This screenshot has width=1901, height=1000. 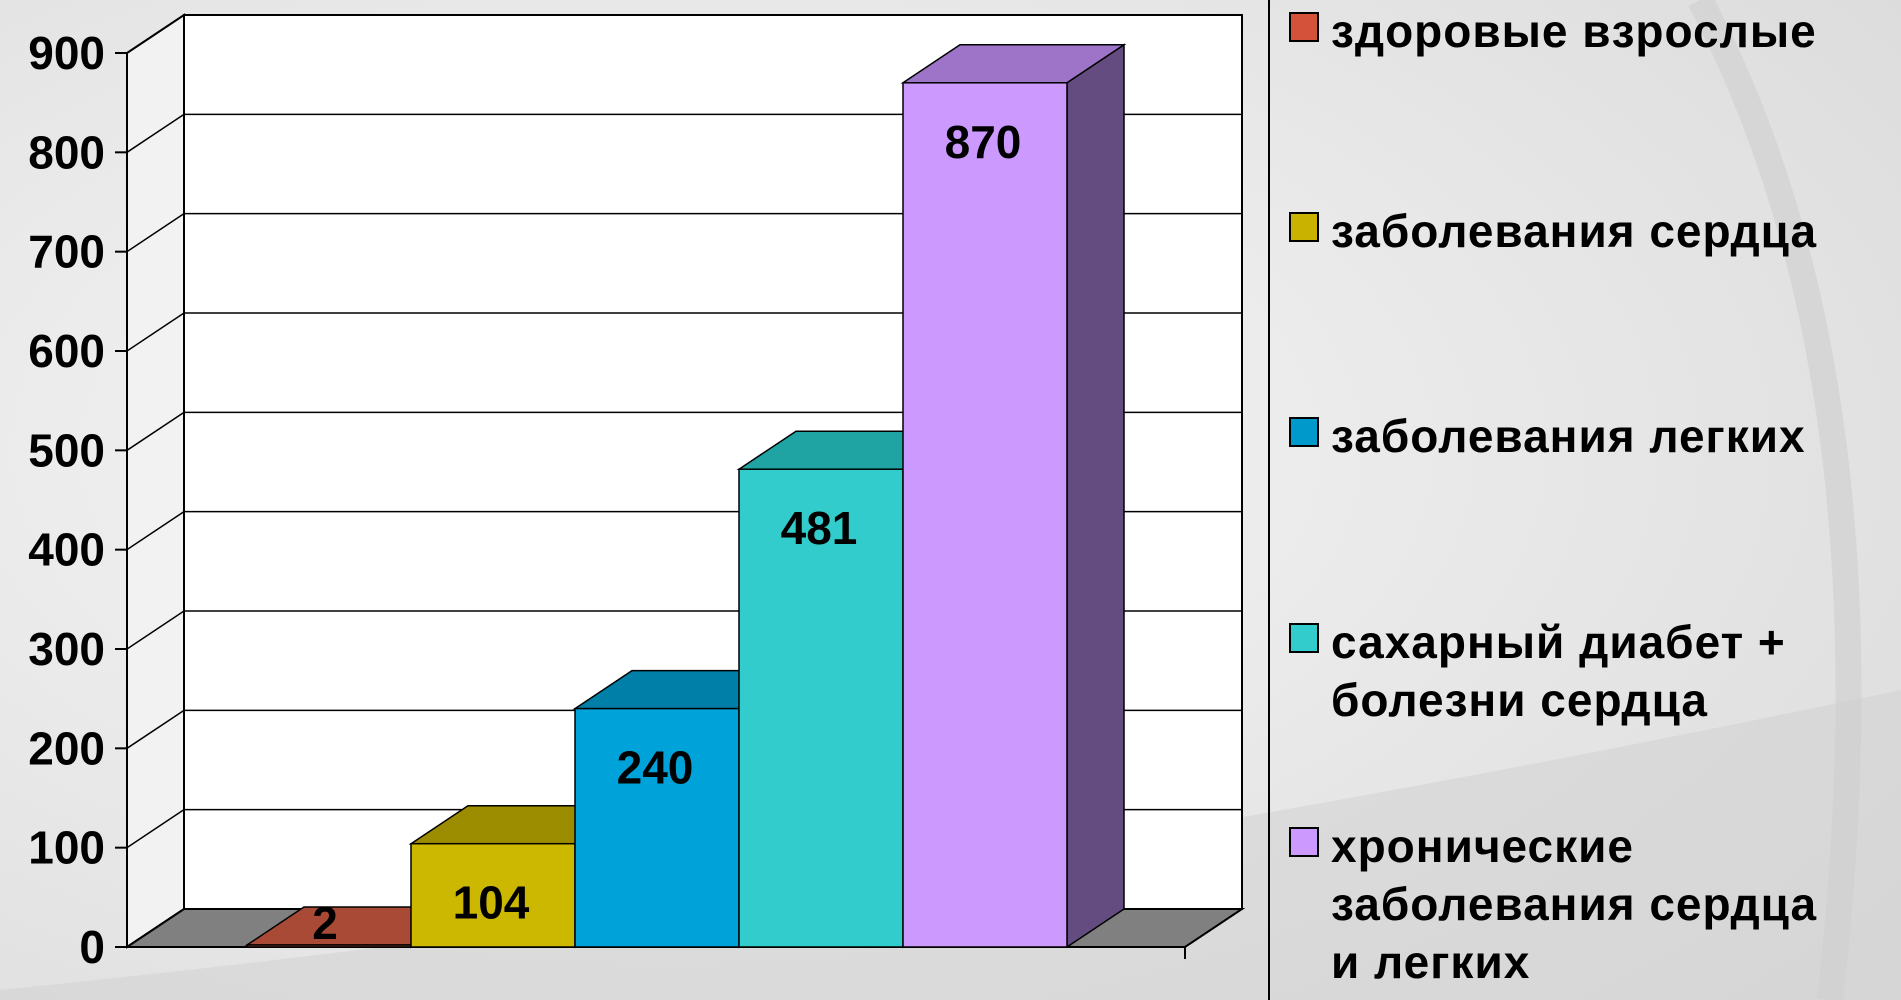 I want to click on legend-item: сахарный диабет + болезни сердца, so click(x=1537, y=671).